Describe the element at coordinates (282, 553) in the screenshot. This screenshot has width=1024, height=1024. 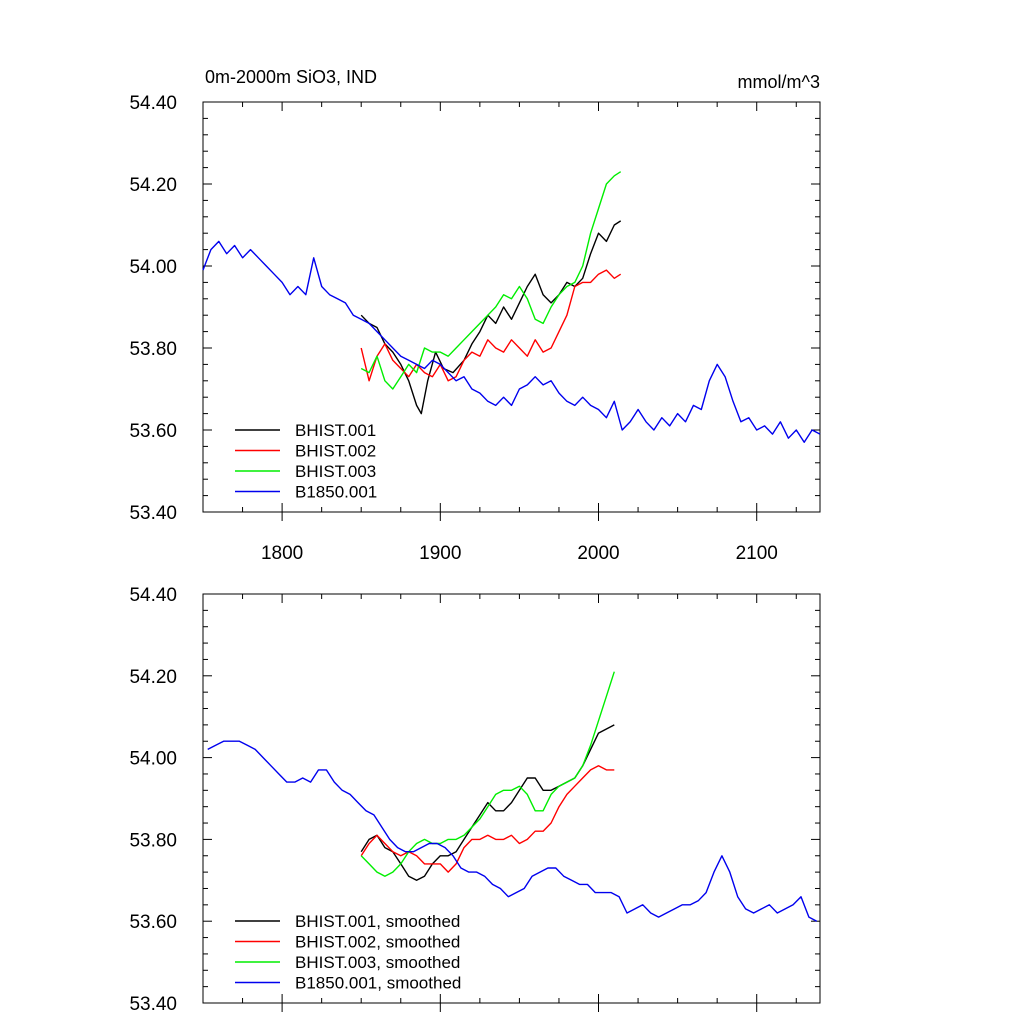
I see `x-tick-label: 1800` at that location.